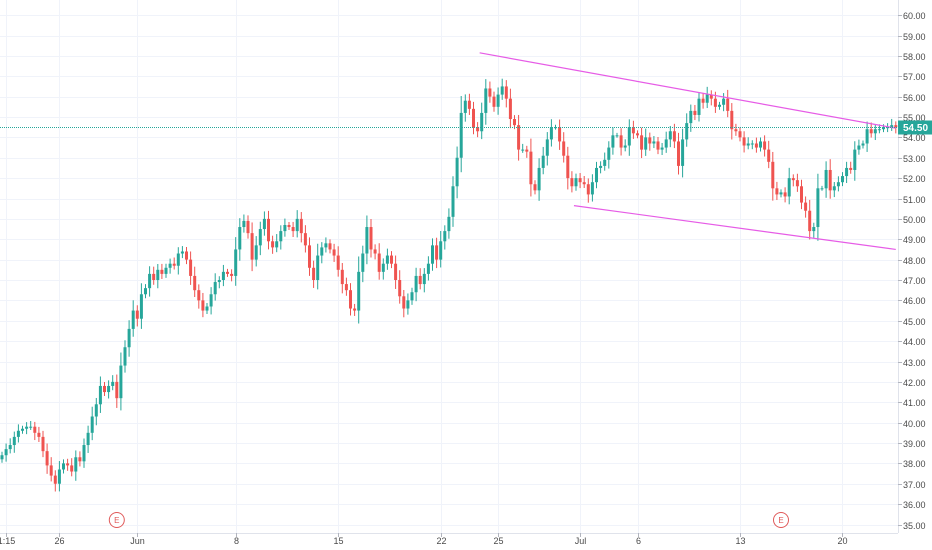  I want to click on y-tick-label: 52.00, so click(914, 179).